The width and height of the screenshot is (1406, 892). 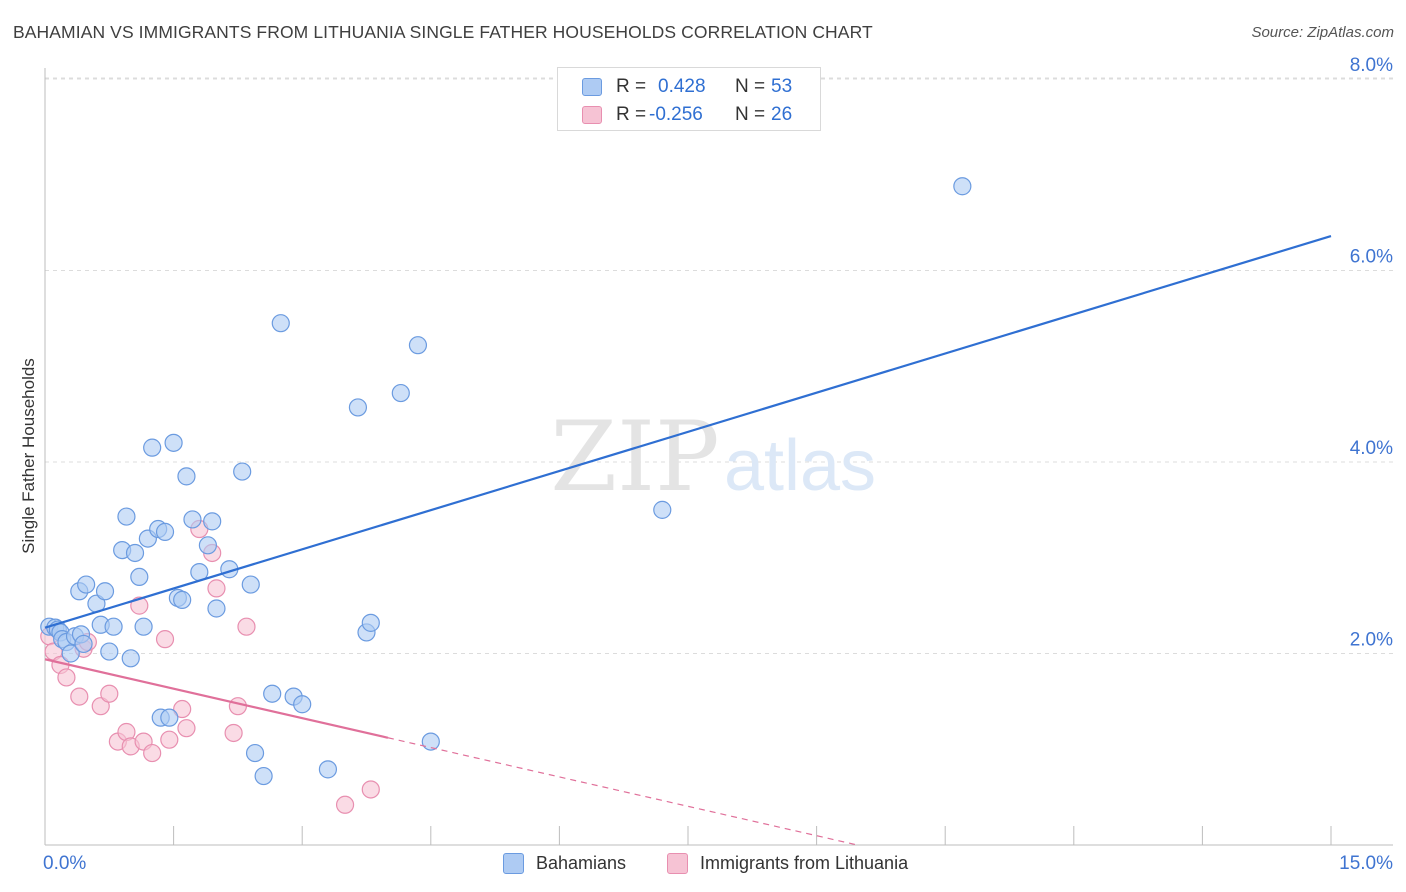 What do you see at coordinates (1371, 257) in the screenshot?
I see `y-tick-label: 6.0%` at bounding box center [1371, 257].